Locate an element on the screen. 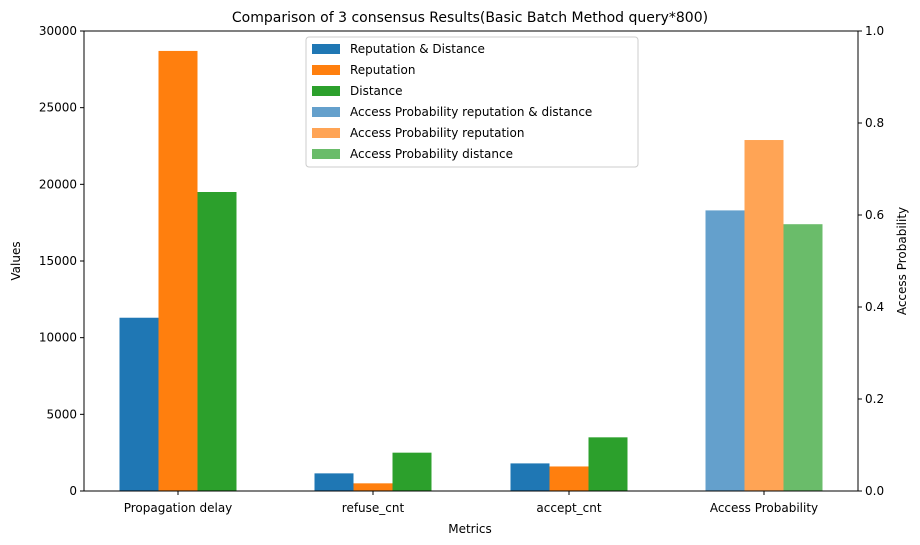  x-tick-label: Access Probability is located at coordinates (764, 508).